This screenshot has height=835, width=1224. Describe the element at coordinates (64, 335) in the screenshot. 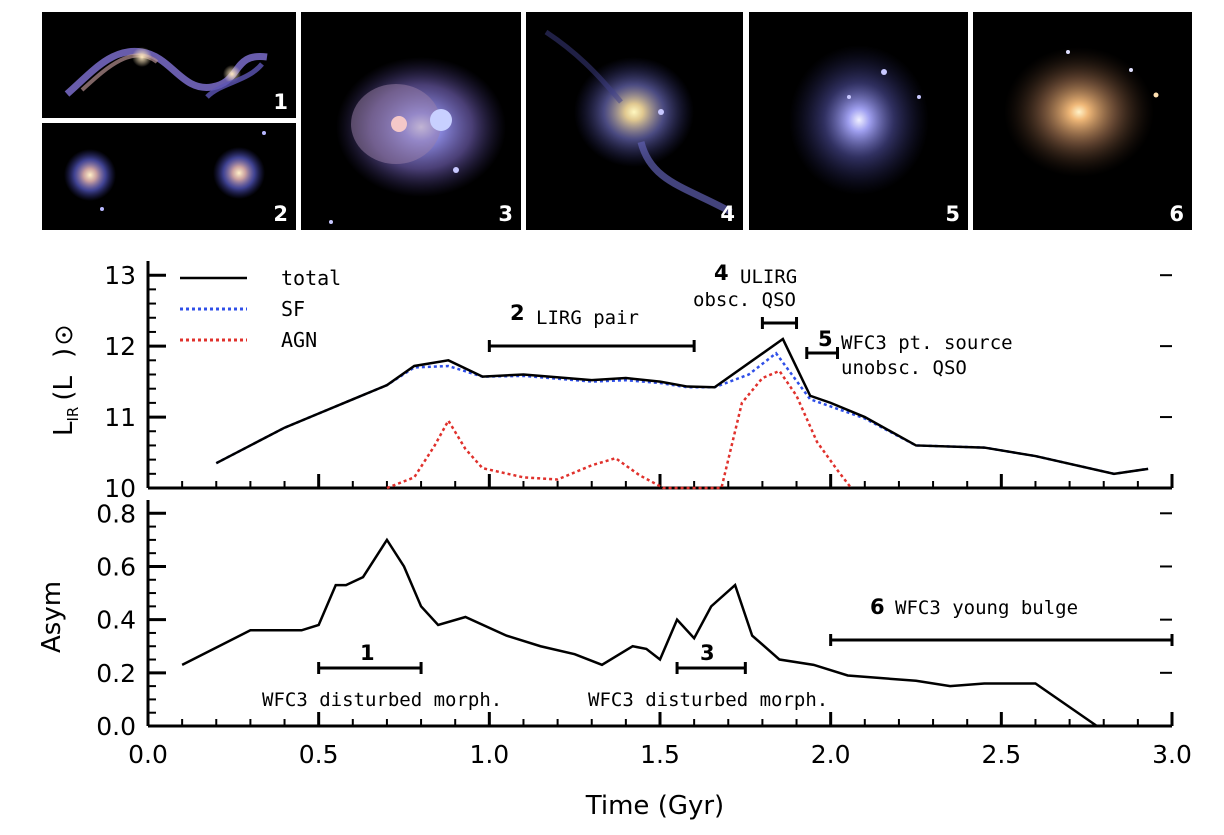

I see `sun-icon` at that location.